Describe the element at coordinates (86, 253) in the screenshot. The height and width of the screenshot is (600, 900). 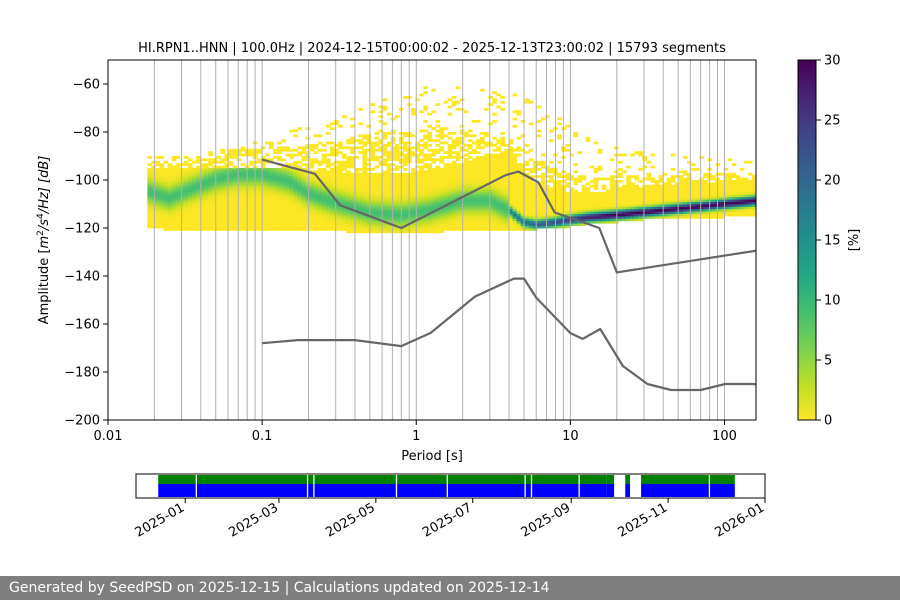
I see `y-axis-ticks: −60 −80 −100 −120 −140 −160 −180 −200` at that location.